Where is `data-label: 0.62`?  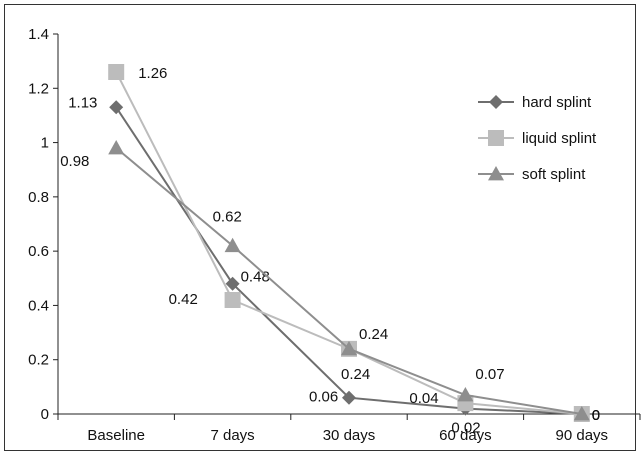 data-label: 0.62 is located at coordinates (227, 217).